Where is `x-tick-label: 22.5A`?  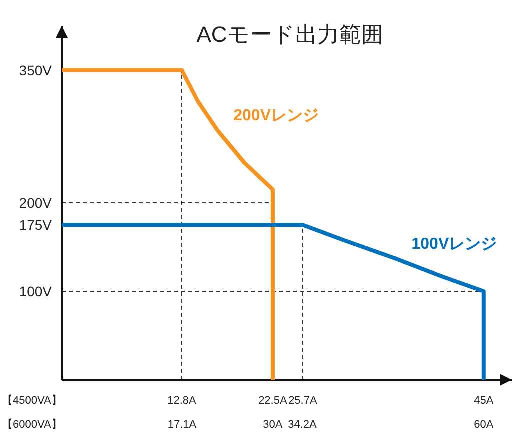 x-tick-label: 22.5A is located at coordinates (273, 401).